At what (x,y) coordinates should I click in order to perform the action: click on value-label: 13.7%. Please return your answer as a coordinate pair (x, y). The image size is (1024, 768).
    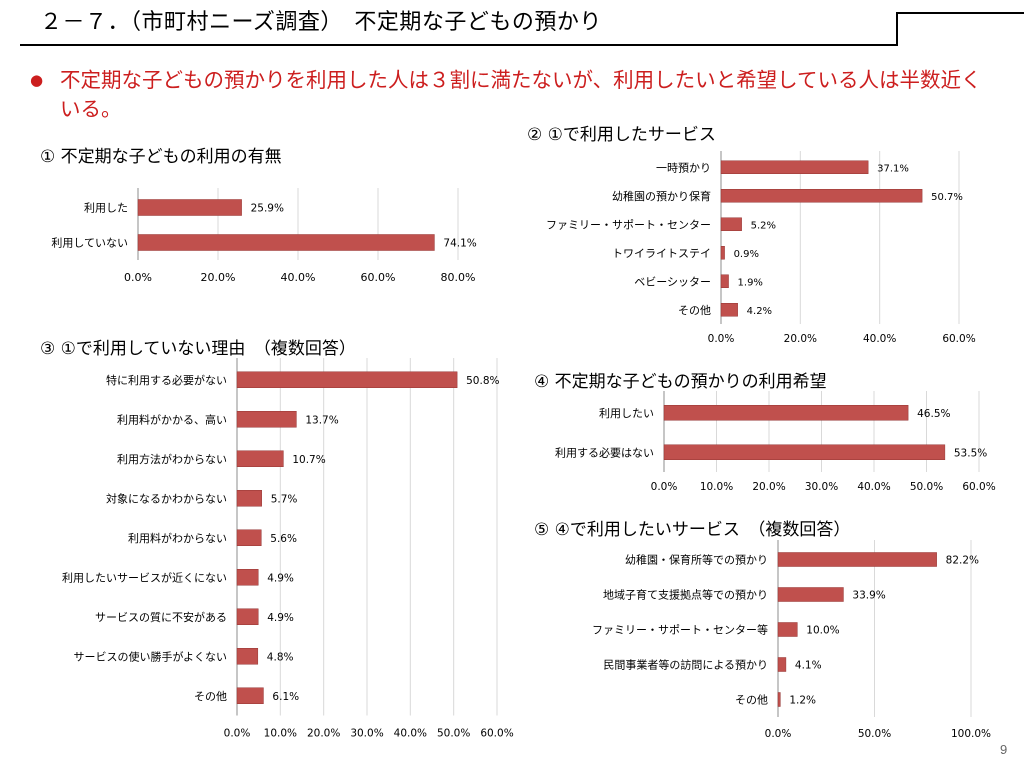
    Looking at the image, I should click on (321, 420).